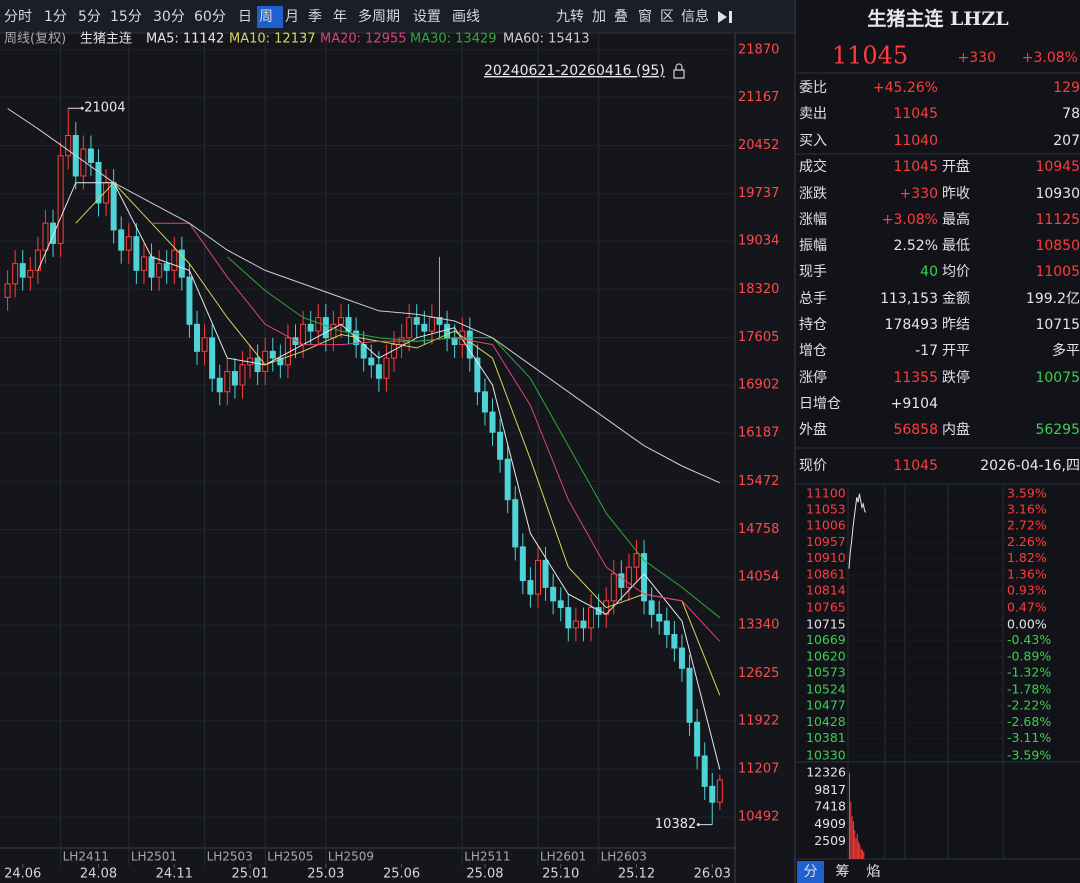 This screenshot has height=883, width=1080. Describe the element at coordinates (82, 108) in the screenshot. I see `annotation-dot` at that location.